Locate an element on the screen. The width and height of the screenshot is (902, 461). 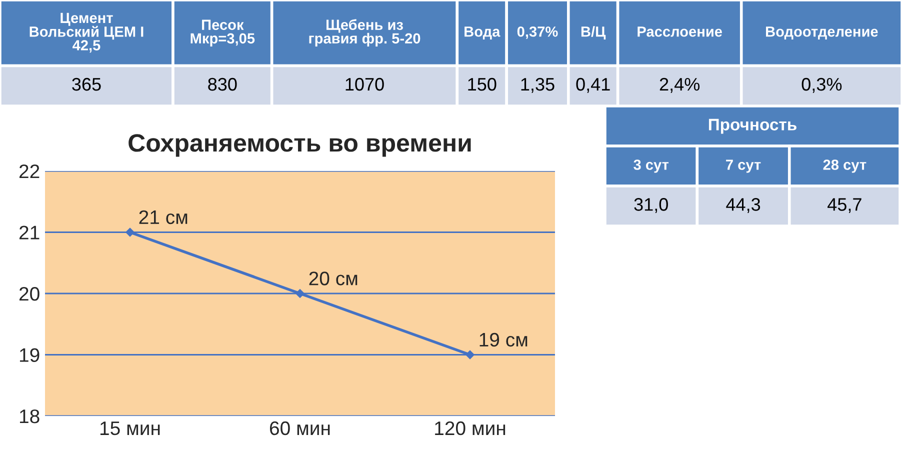
category-label: Расслоение is located at coordinates (680, 31).